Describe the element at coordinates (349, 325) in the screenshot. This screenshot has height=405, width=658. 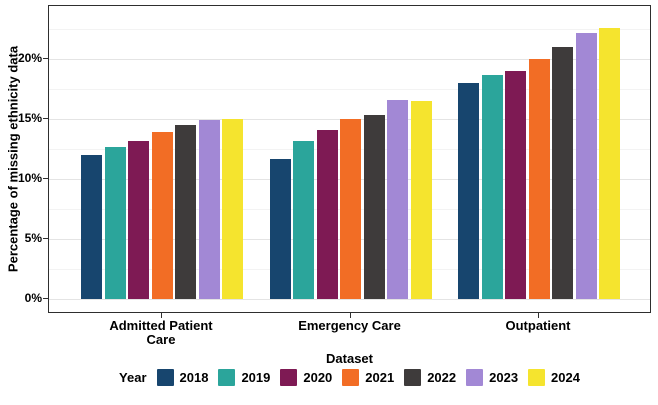
I see `x-category-label: Emergency Care` at that location.